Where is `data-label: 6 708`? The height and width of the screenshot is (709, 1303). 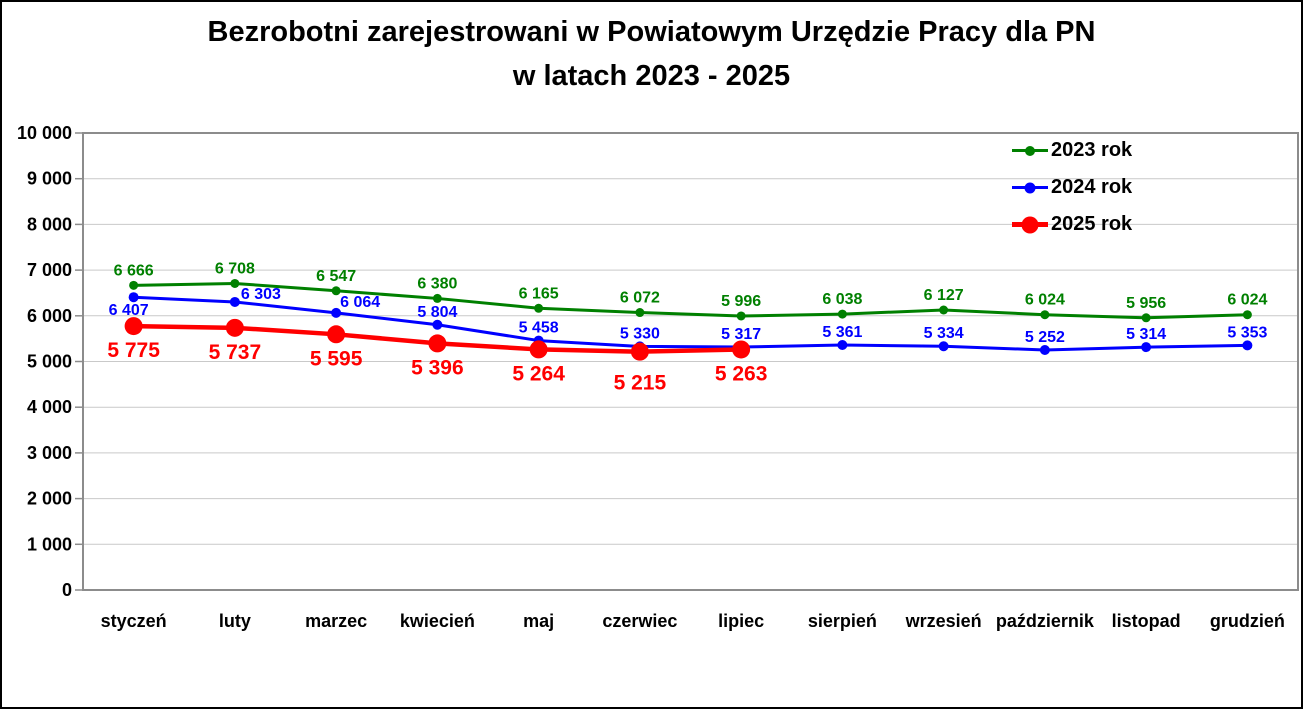 data-label: 6 708 is located at coordinates (235, 268).